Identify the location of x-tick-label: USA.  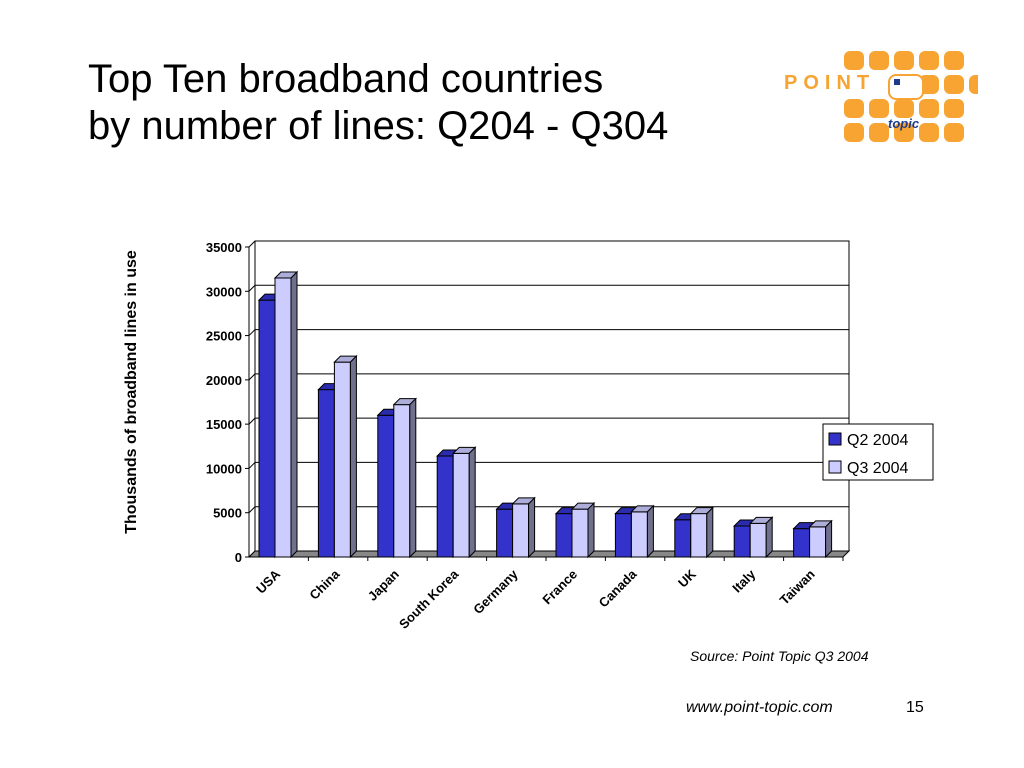
(268, 581).